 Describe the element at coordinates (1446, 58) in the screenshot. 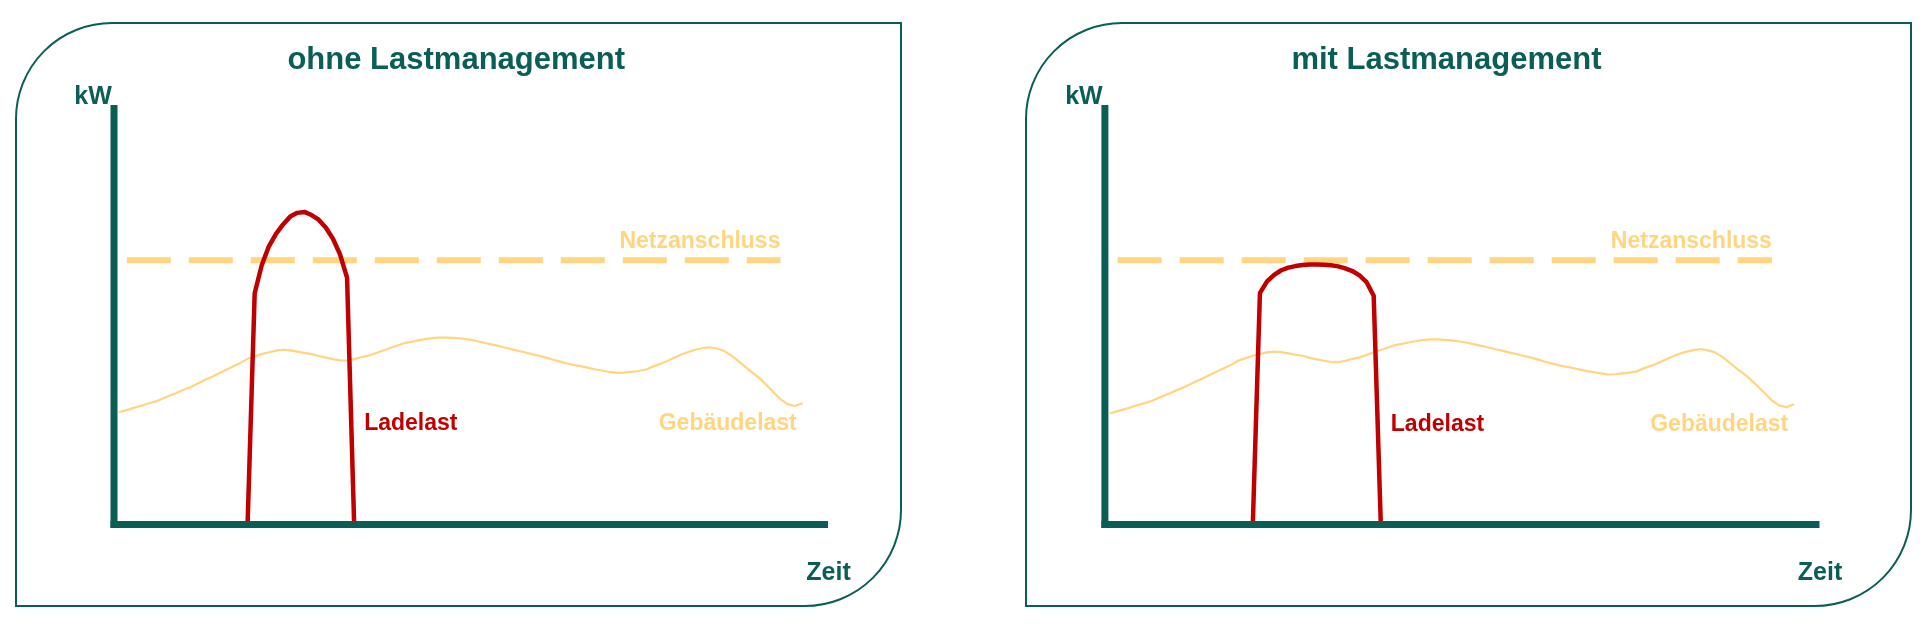

I see `chart-title: mit Lastmanagement` at that location.